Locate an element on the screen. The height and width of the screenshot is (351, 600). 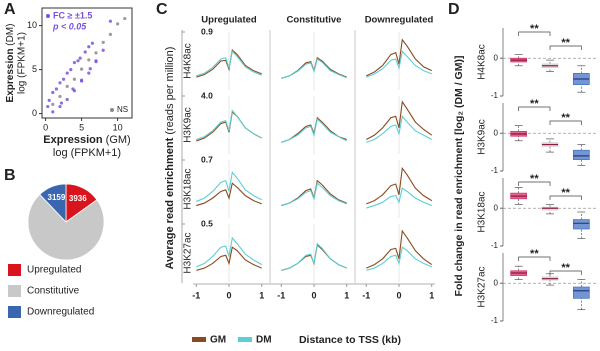
x-axis-label: Distance to TSS (kb) is located at coordinates (350, 340).